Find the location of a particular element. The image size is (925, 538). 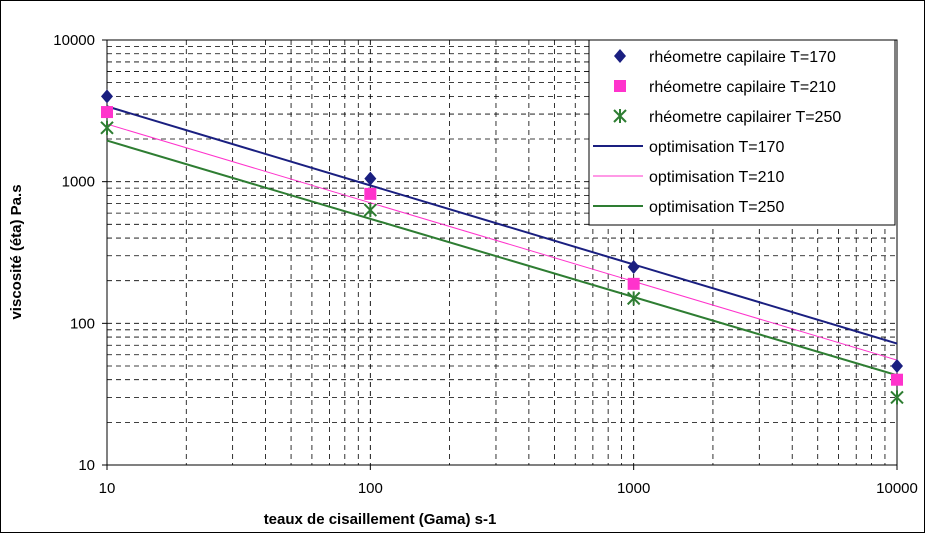

legend-label: rhéometre capilaire T=210 is located at coordinates (742, 87).